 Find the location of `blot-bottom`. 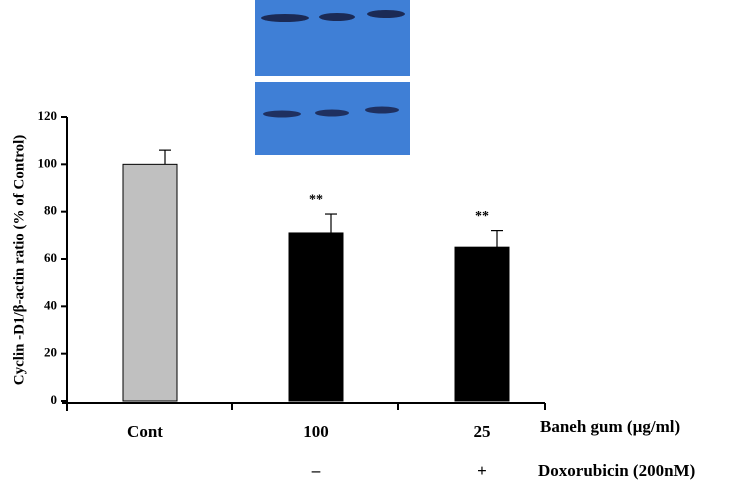

blot-bottom is located at coordinates (332, 118).